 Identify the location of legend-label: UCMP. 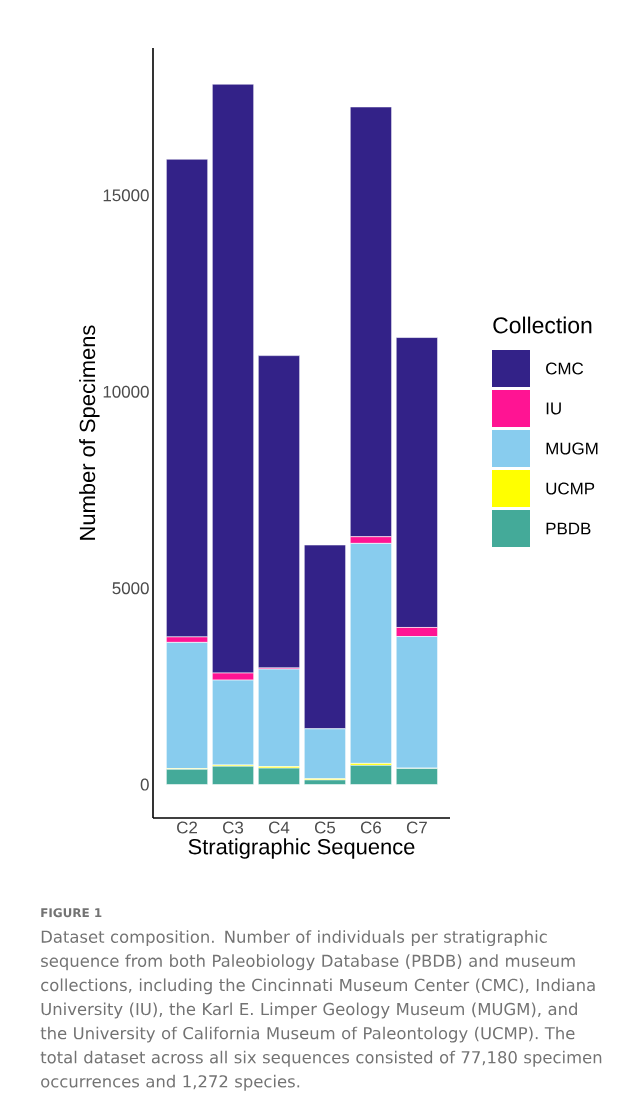
(570, 488).